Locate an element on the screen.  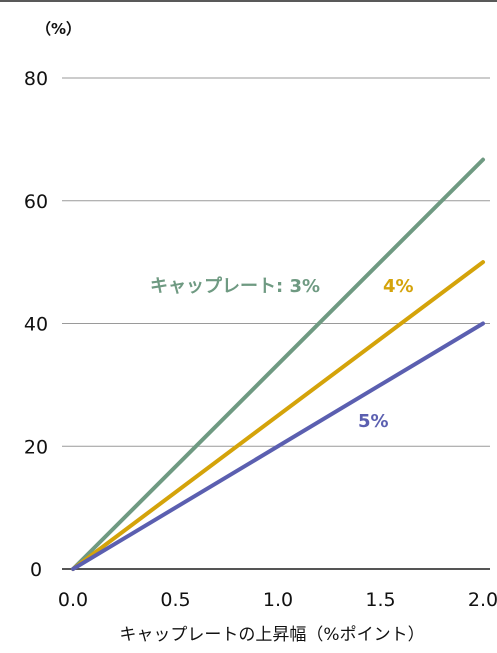
x-tick-label: 1.0 is located at coordinates (278, 600).